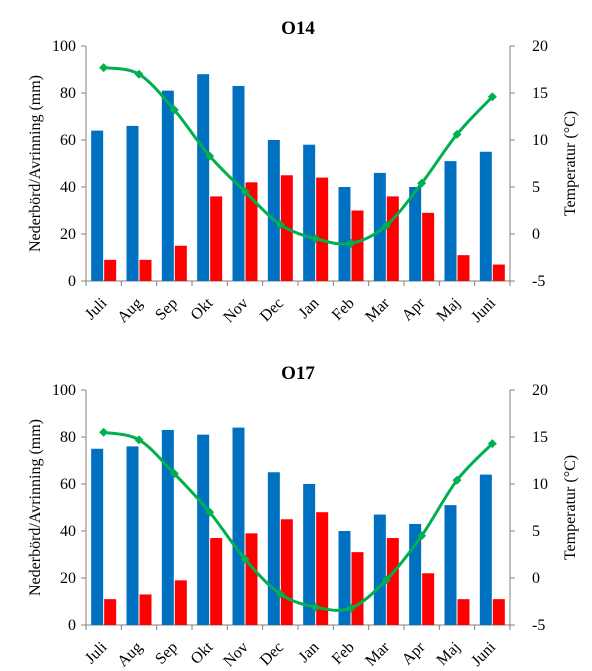 The height and width of the screenshot is (671, 592). I want to click on y2-tick-label: 10, so click(540, 484).